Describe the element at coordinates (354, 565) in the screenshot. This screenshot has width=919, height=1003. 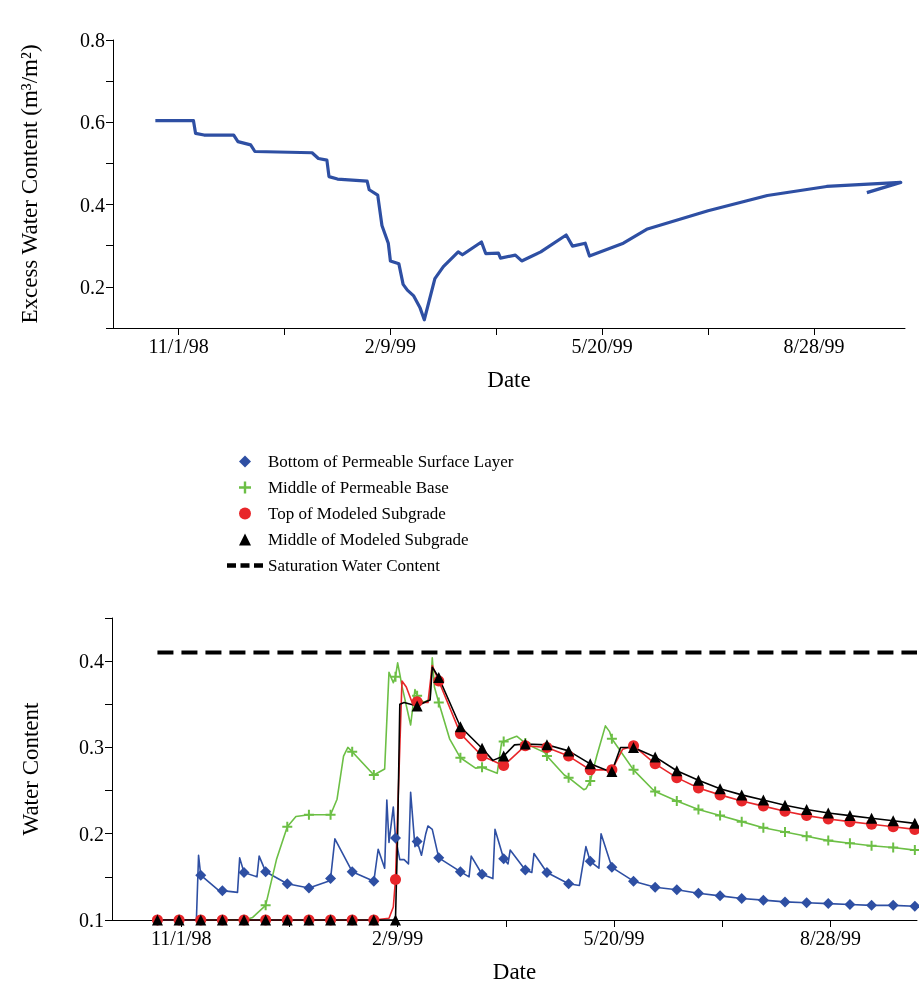
I see `legend-label: Saturation Water Content` at that location.